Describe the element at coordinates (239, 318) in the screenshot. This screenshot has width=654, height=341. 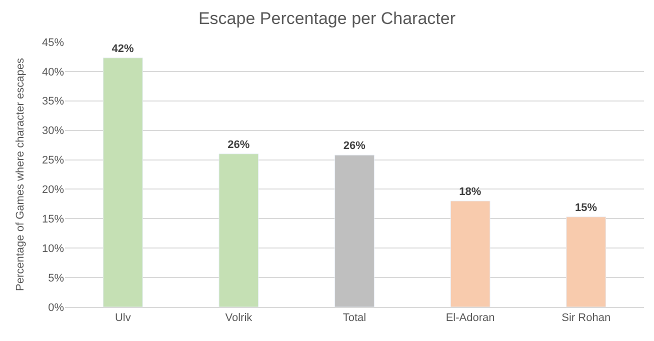
I see `x-tick-label: Volrik` at that location.